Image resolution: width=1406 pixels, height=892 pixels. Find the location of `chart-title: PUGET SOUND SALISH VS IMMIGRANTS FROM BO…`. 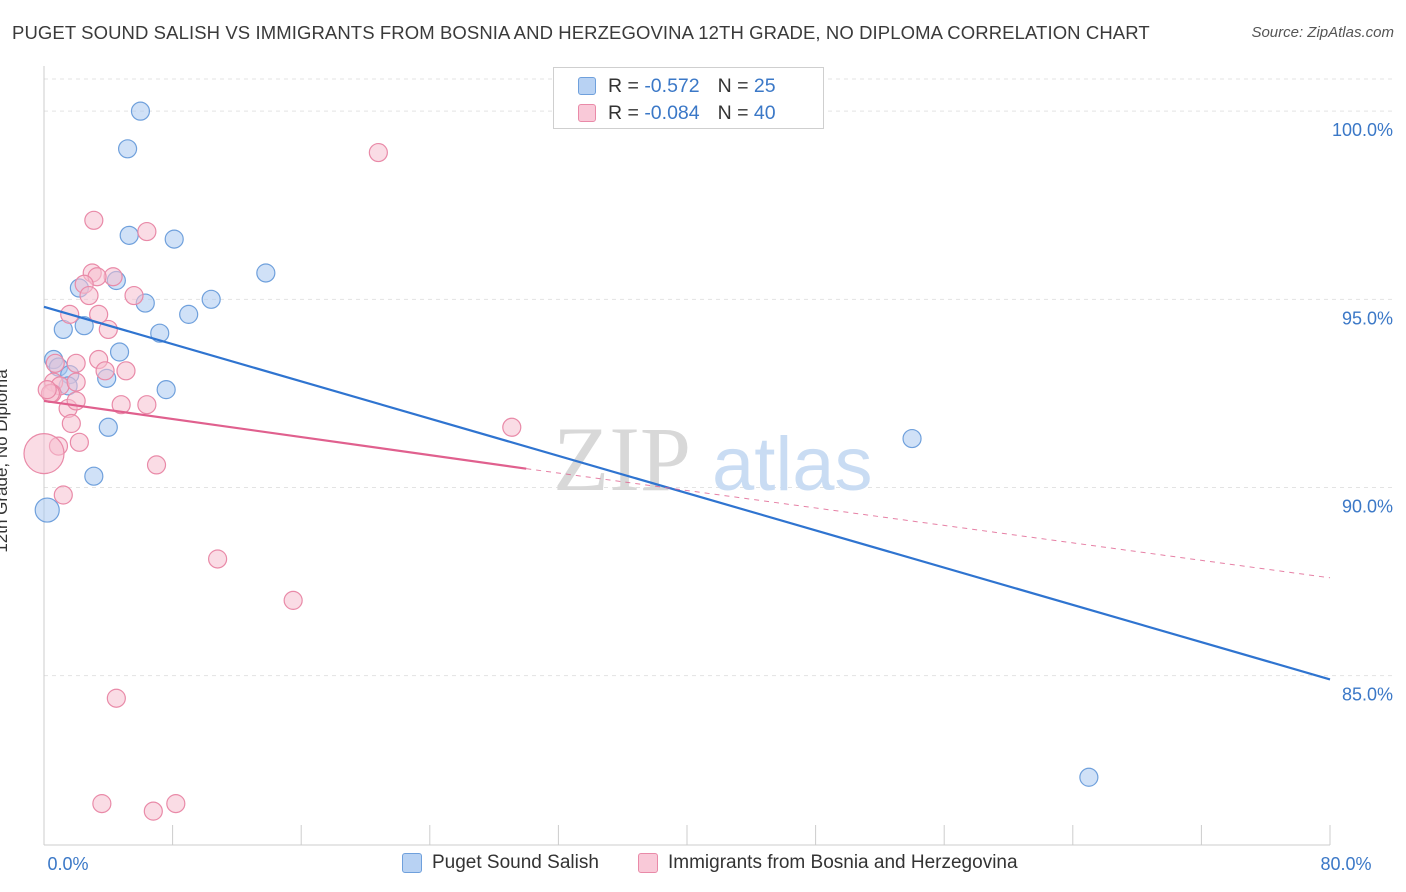

chart-title: PUGET SOUND SALISH VS IMMIGRANTS FROM BO… is located at coordinates (581, 32).